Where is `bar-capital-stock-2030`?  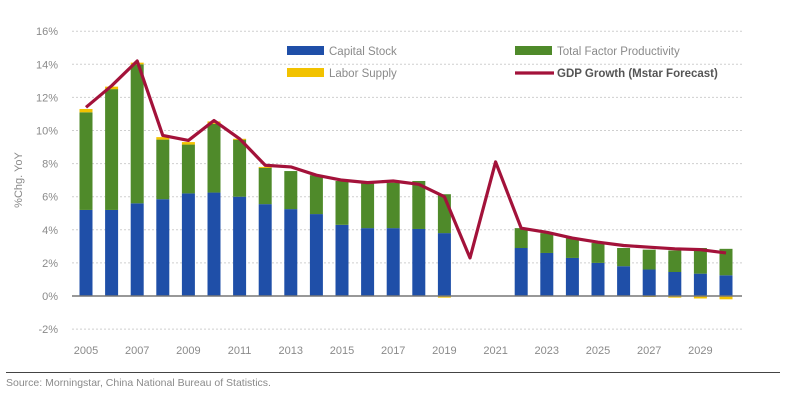
bar-capital-stock-2030 is located at coordinates (726, 285).